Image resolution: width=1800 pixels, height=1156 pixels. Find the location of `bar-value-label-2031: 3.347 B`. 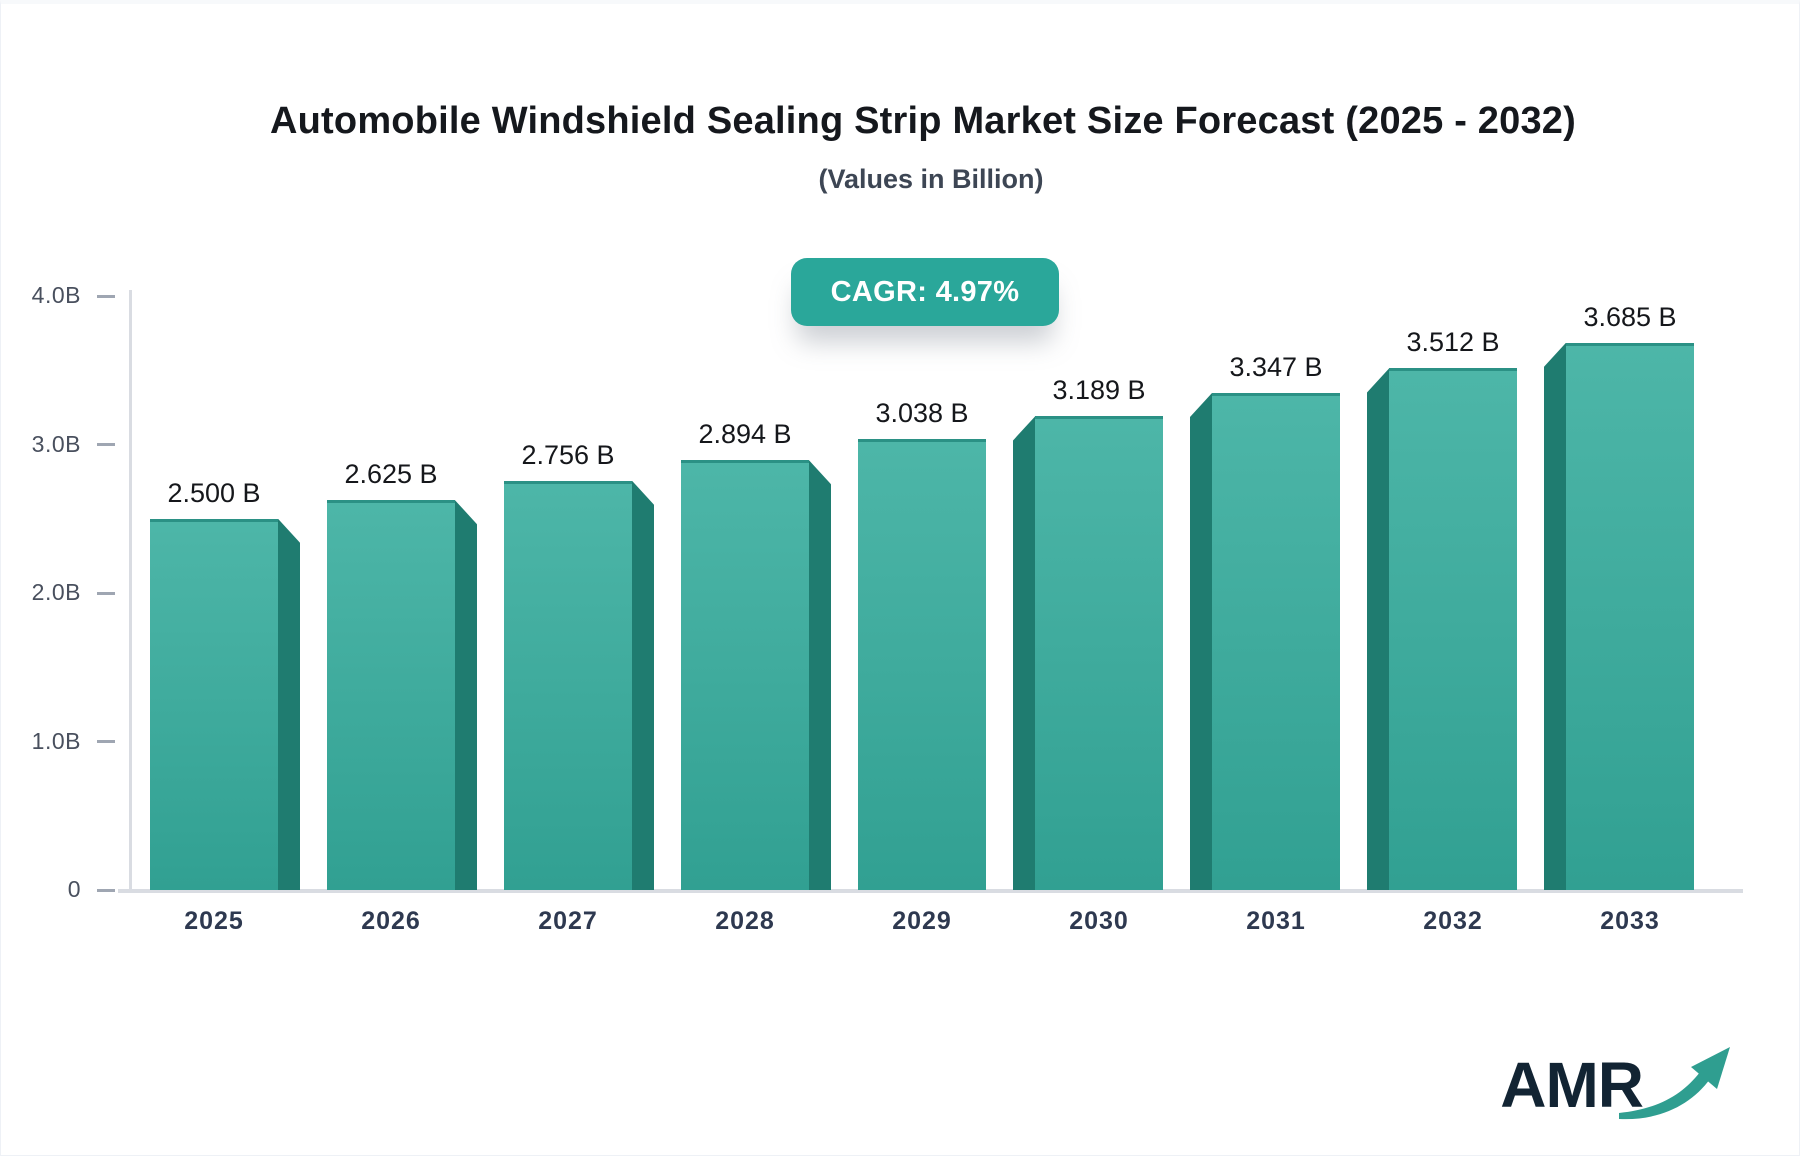

bar-value-label-2031: 3.347 B is located at coordinates (1276, 366).